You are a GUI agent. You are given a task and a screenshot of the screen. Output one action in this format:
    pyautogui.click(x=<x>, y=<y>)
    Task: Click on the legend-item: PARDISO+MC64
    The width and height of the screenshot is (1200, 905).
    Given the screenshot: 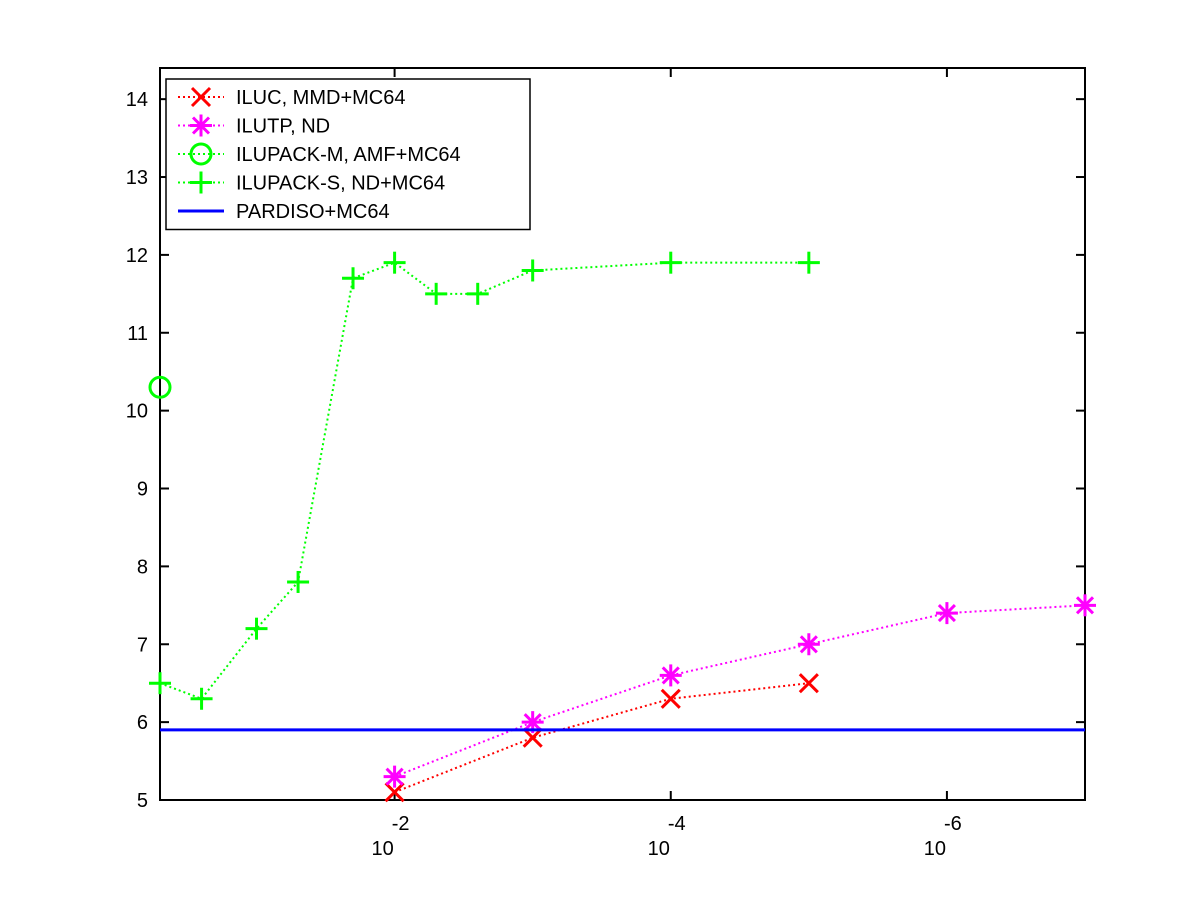 What is the action you would take?
    pyautogui.click(x=284, y=212)
    